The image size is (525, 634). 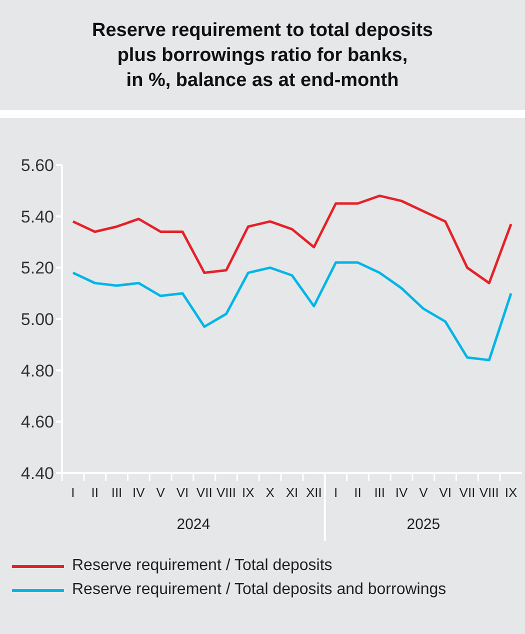 What do you see at coordinates (270, 492) in the screenshot?
I see `x-tick-label: X` at bounding box center [270, 492].